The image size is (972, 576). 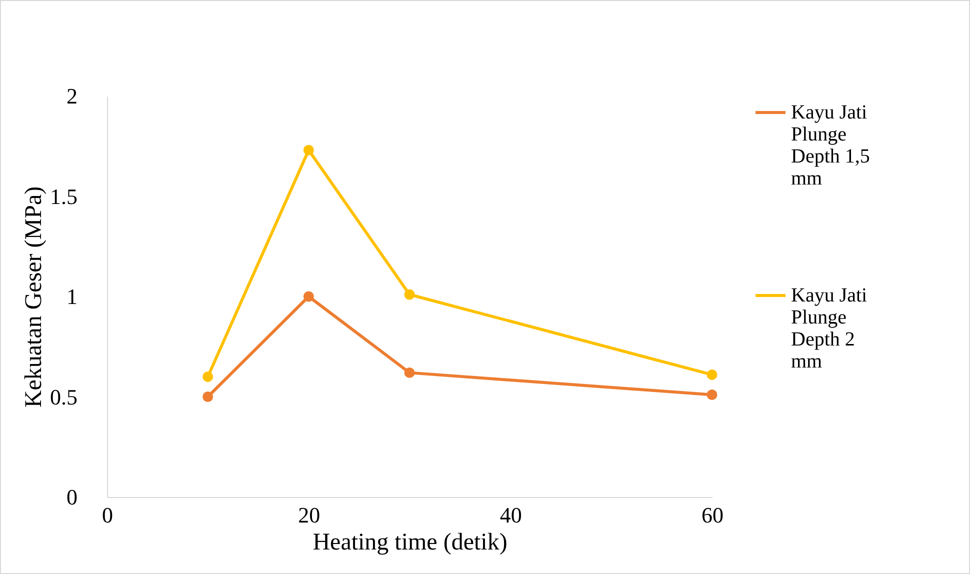 I want to click on x-axis-title: Heating time (detik), so click(x=410, y=543).